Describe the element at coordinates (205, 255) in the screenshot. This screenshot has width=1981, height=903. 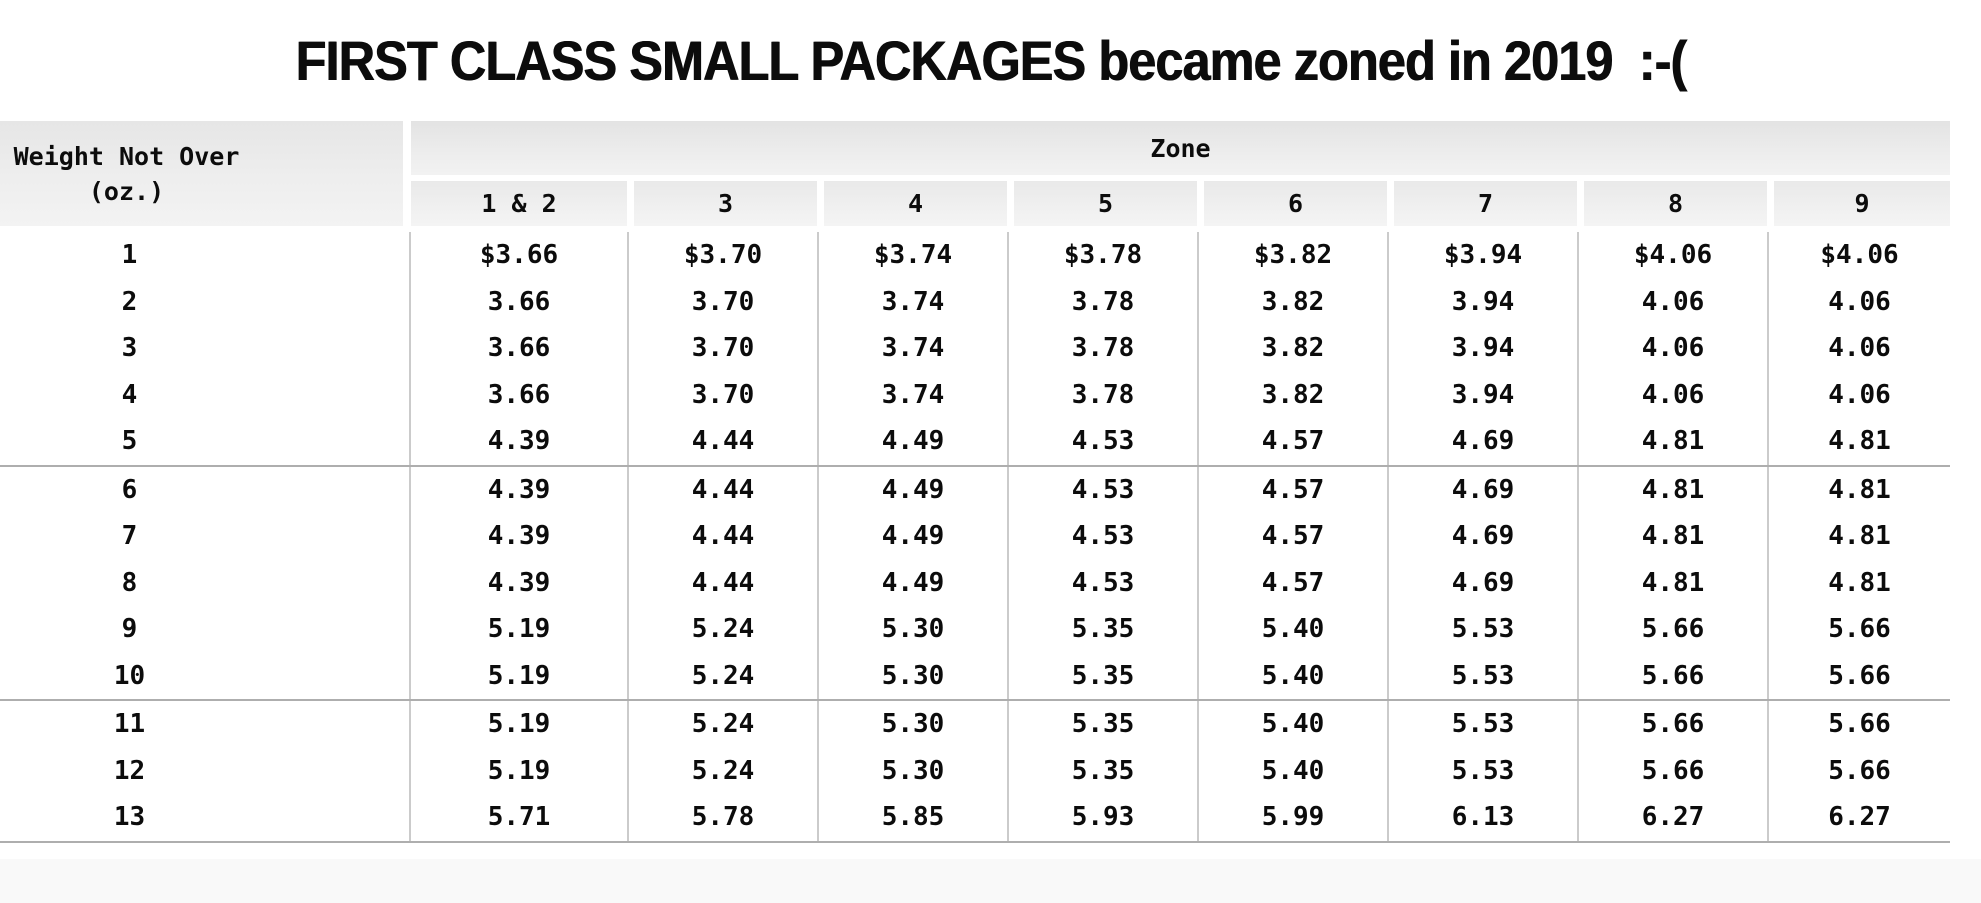
I see `weight-cell: 1` at that location.